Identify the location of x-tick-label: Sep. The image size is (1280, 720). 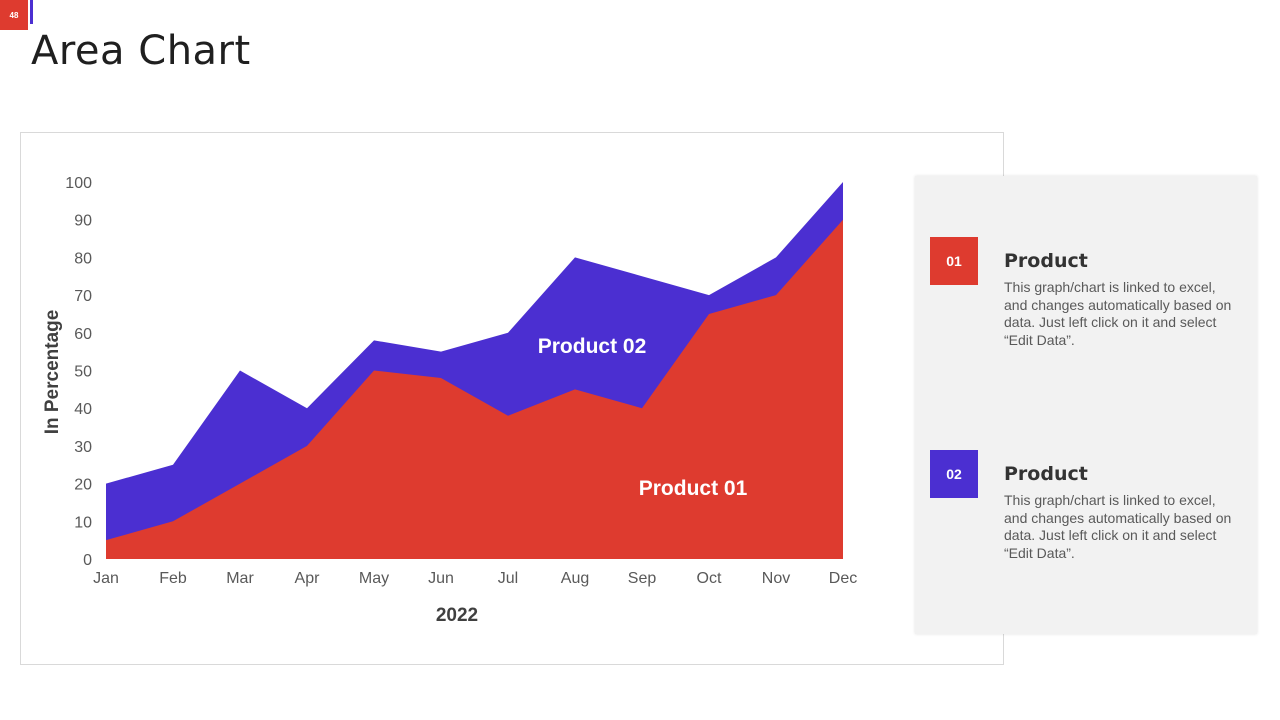
(642, 578).